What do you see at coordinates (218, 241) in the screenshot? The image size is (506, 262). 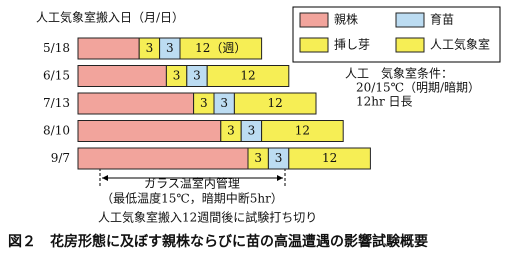 I see `caption: 図２ 花房形態に及ぼす親株ならびに苗の高温遭遇の影響試験概要` at bounding box center [218, 241].